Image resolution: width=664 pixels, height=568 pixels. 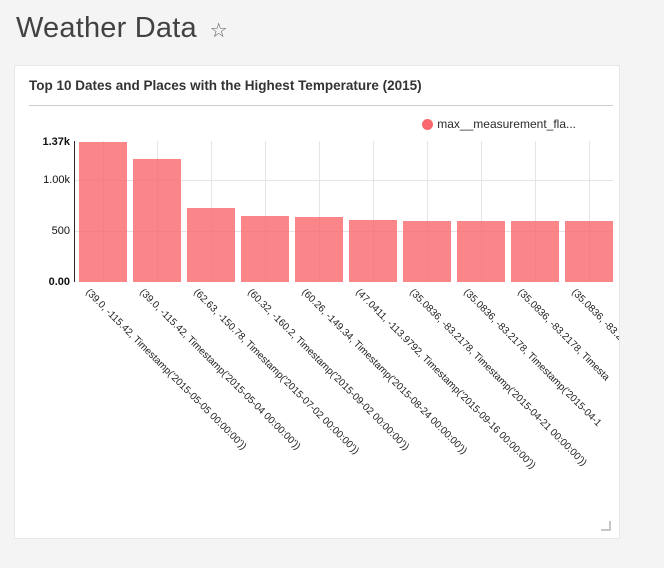 I want to click on y-axis-label: 1.37k, so click(x=56, y=142).